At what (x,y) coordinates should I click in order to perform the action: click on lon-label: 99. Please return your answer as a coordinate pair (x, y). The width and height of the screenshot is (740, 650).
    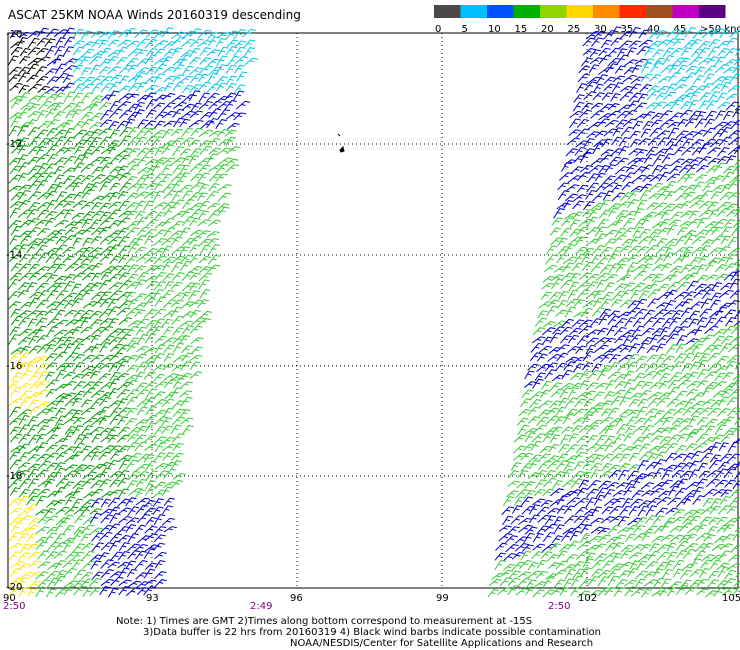
    Looking at the image, I should click on (442, 598).